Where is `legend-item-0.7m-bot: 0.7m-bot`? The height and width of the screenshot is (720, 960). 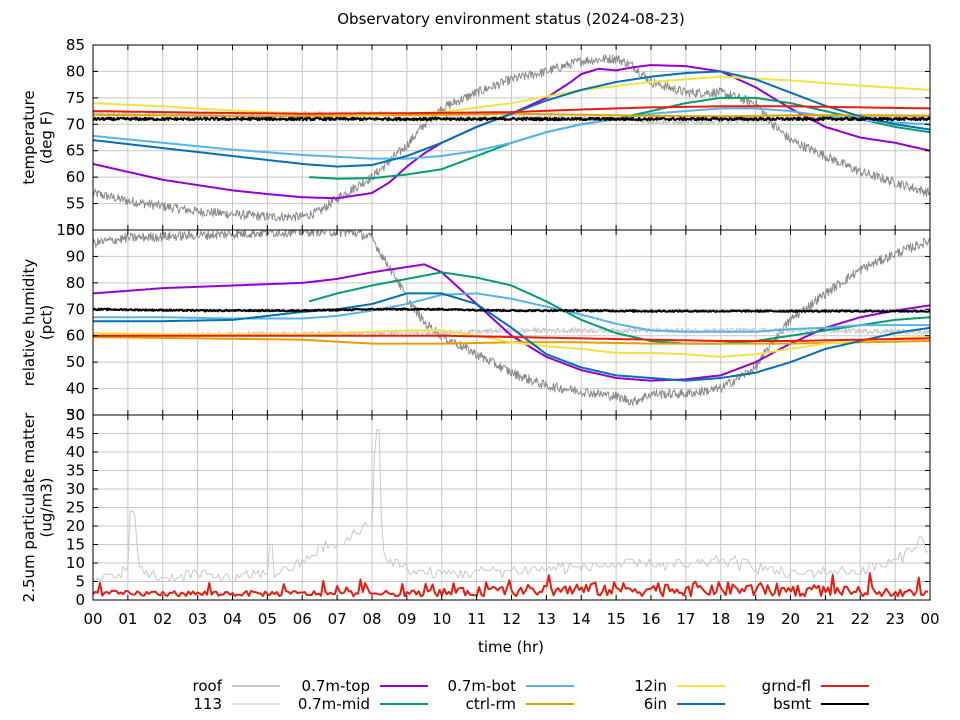
legend-item-0.7m-bot: 0.7m-bot is located at coordinates (511, 686).